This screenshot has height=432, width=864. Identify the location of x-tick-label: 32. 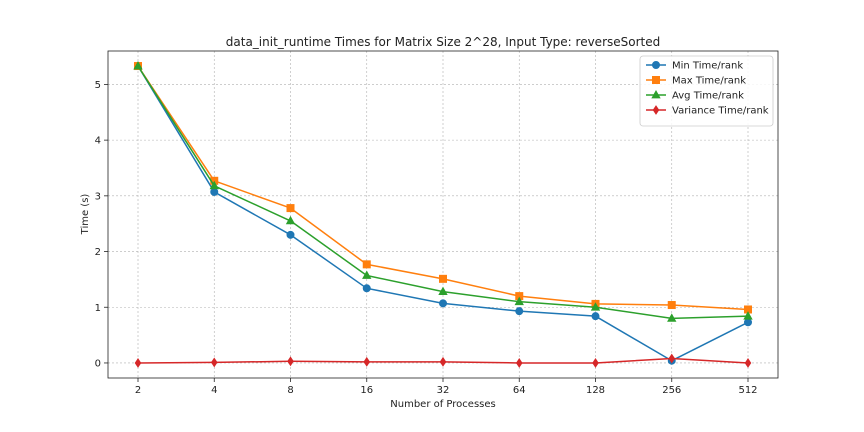
(443, 390).